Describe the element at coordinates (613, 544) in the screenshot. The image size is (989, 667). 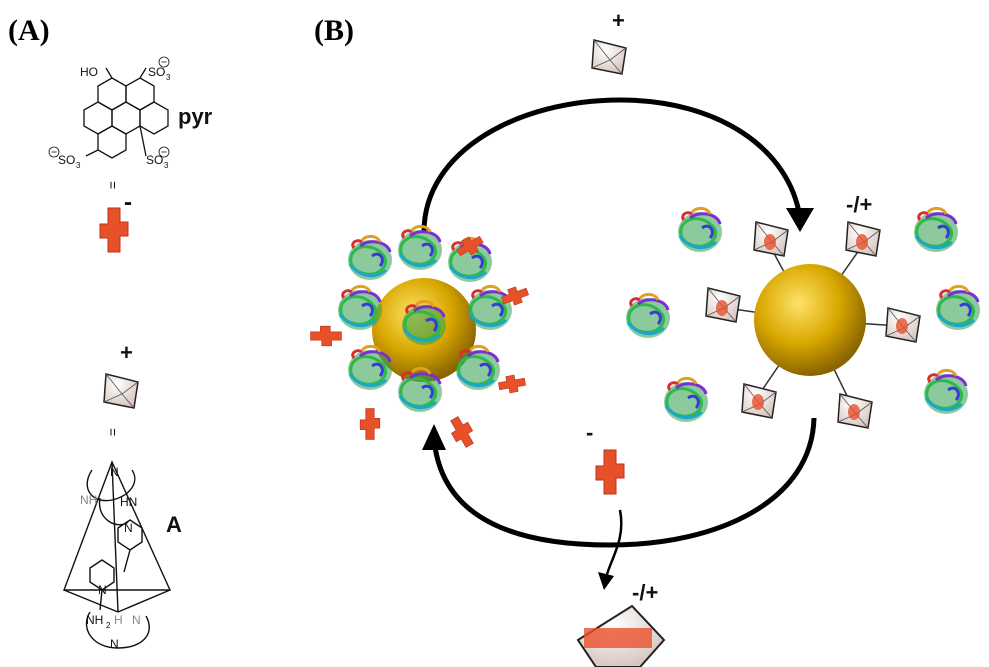
I see `release-arrow` at that location.